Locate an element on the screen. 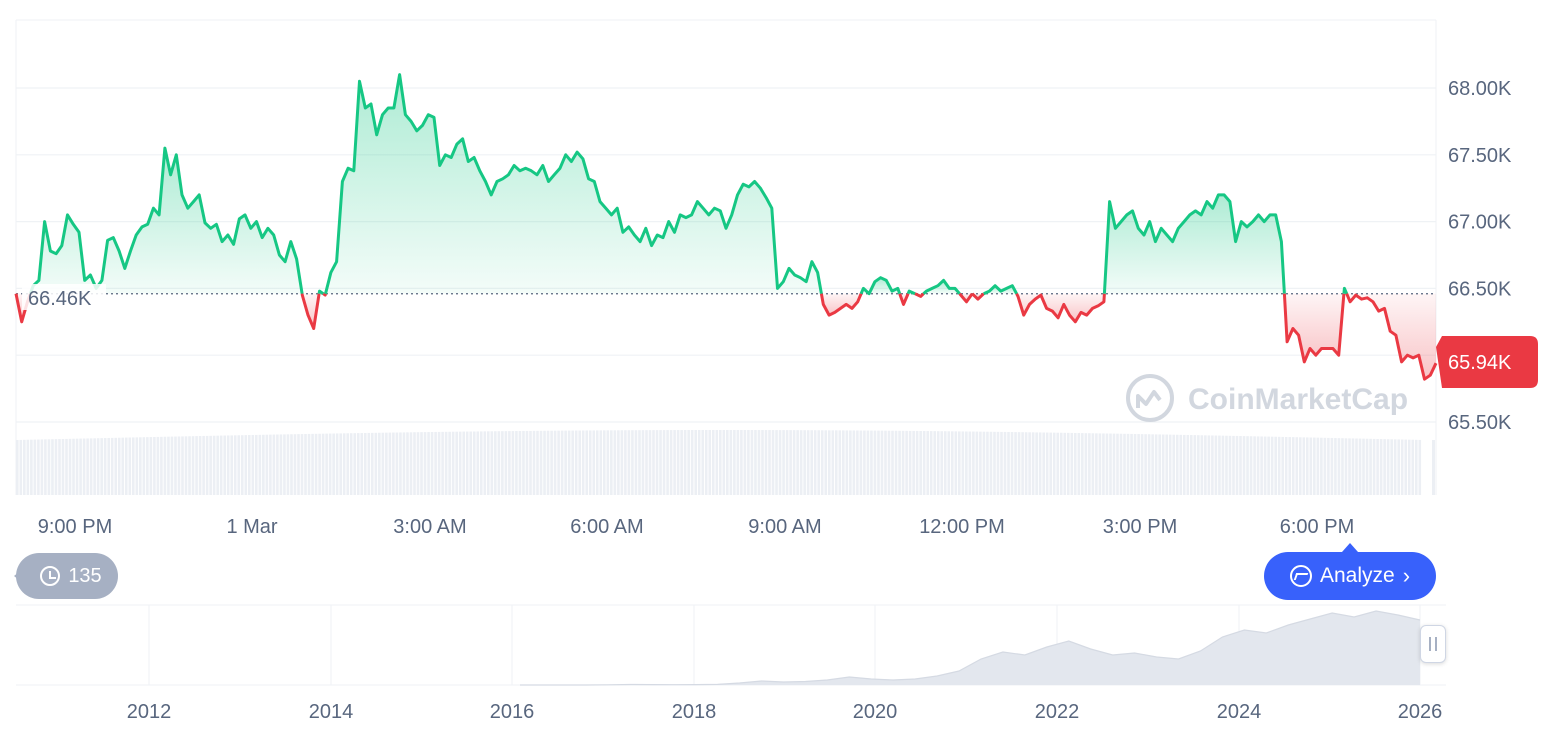 The width and height of the screenshot is (1566, 732). navigator-tick-label: 2016 is located at coordinates (512, 712).